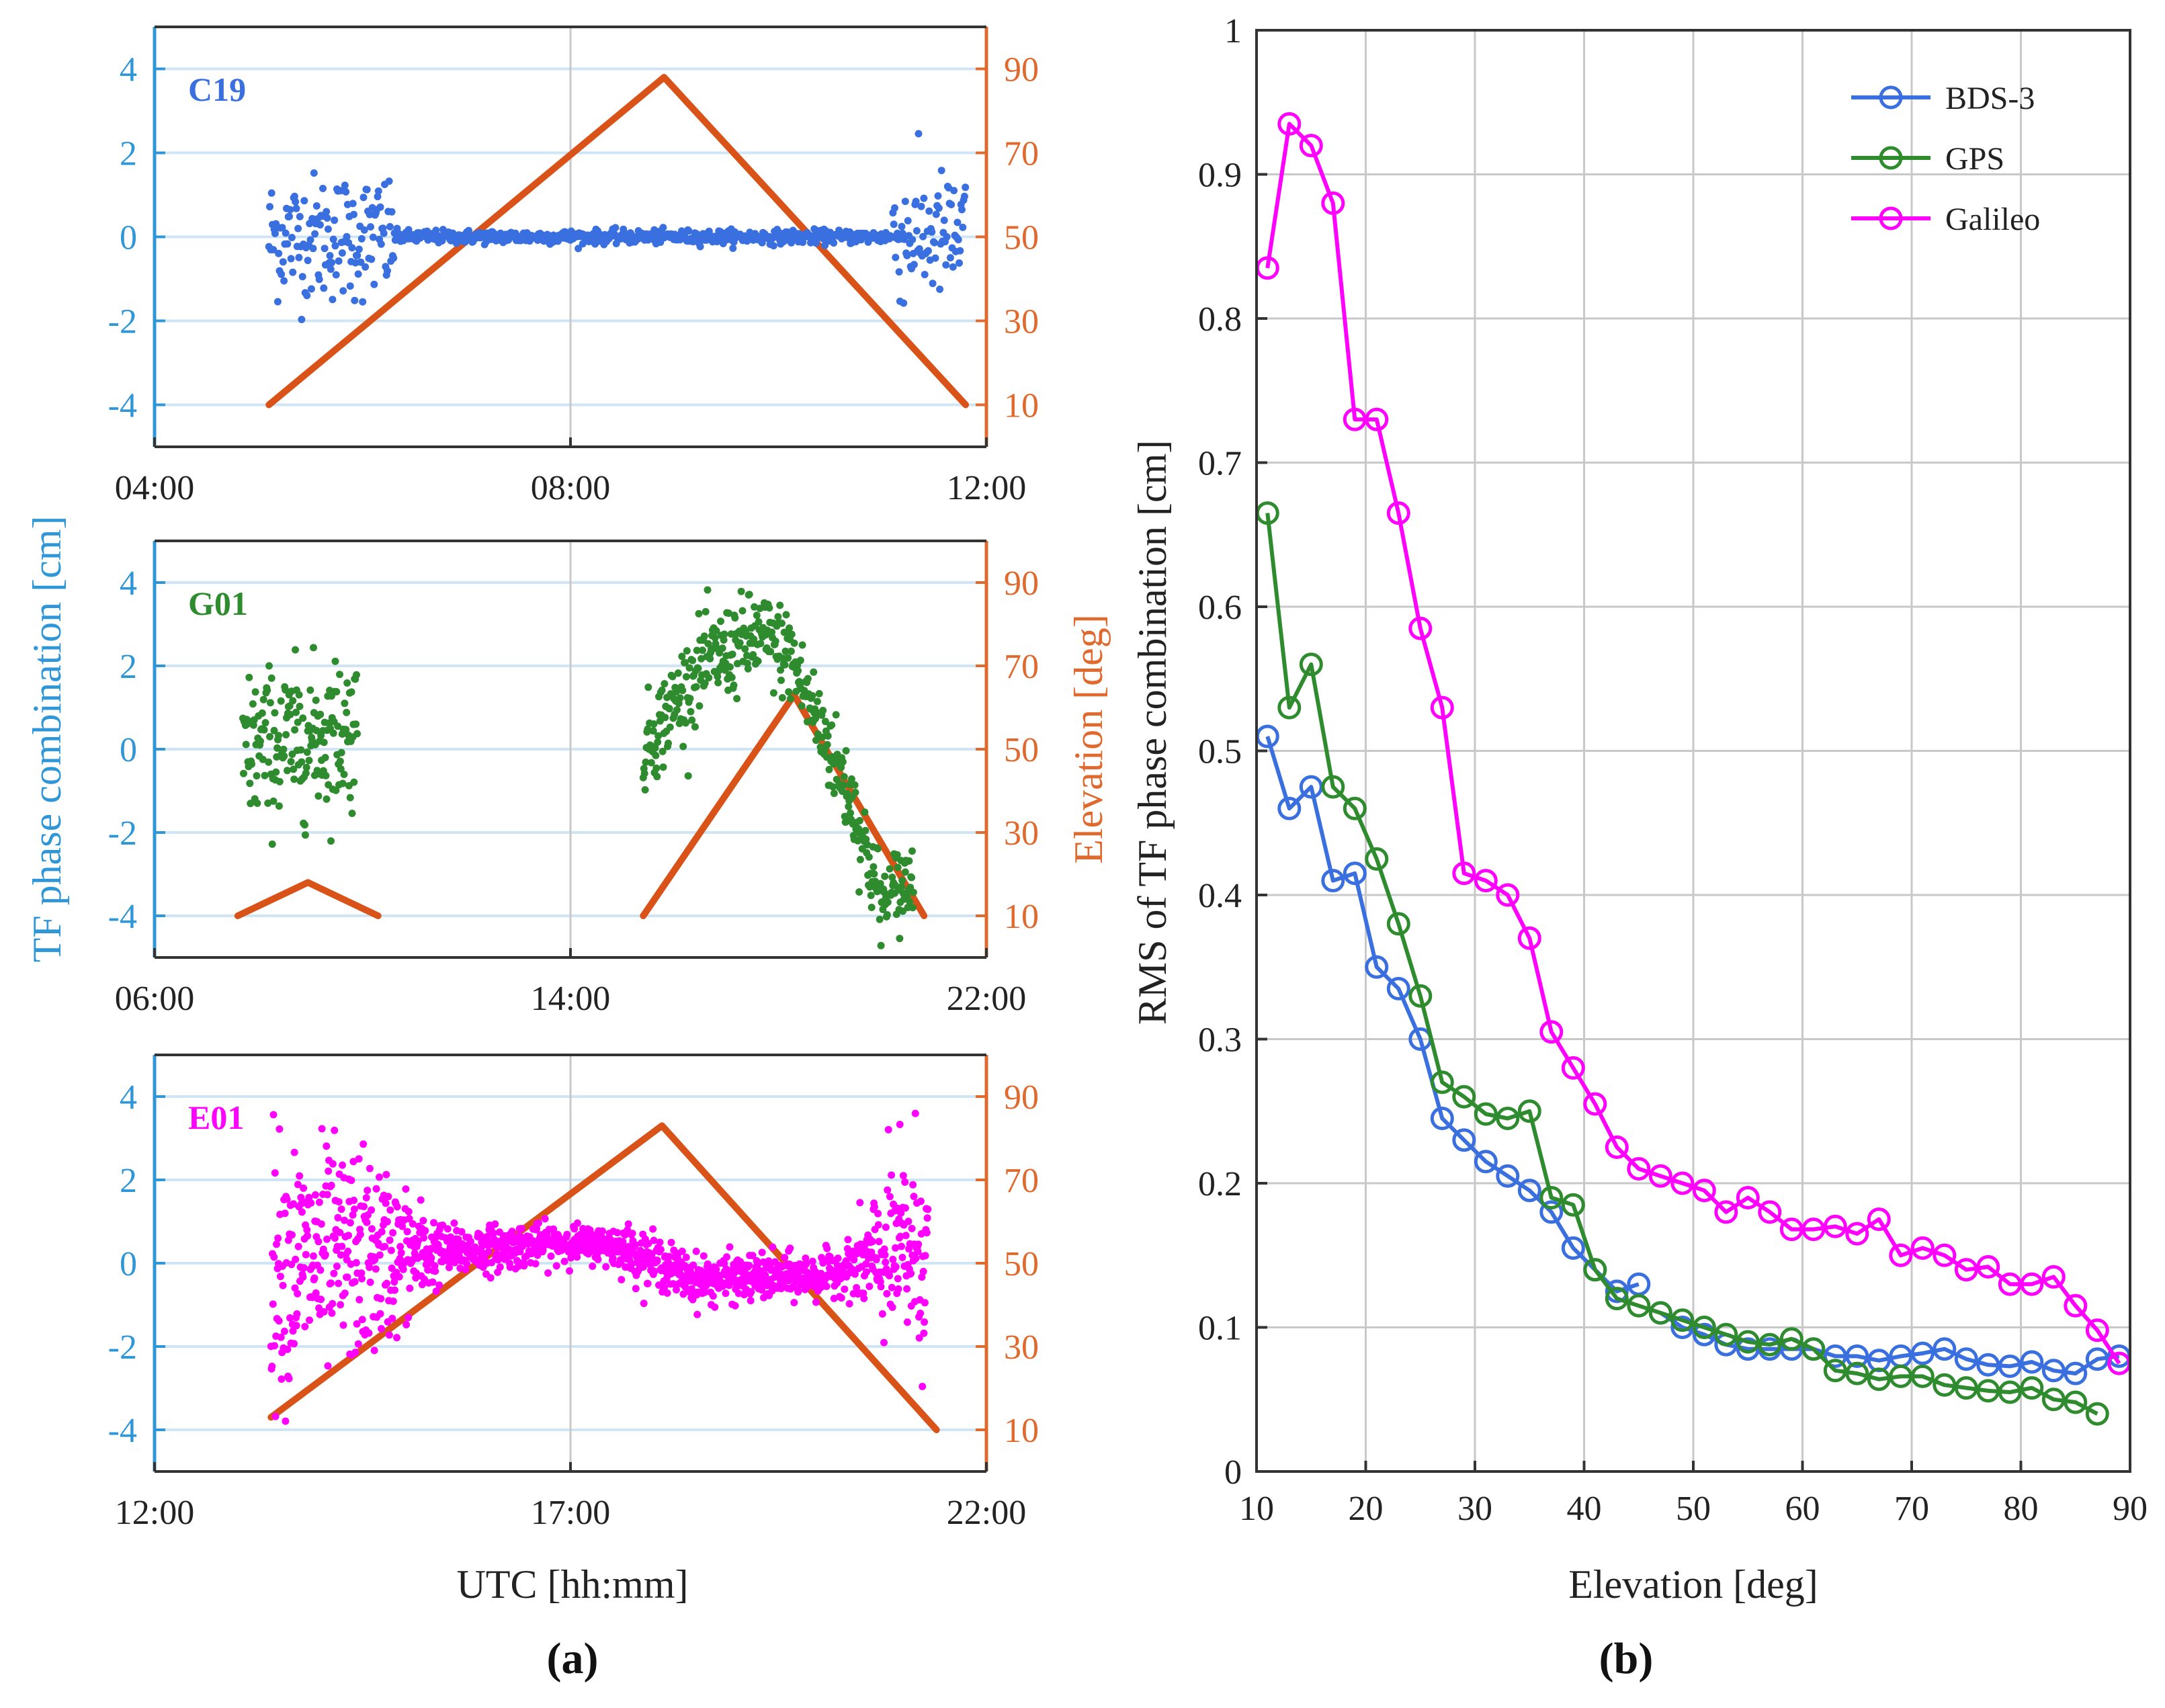 Image resolution: width=2165 pixels, height=1708 pixels. Describe the element at coordinates (1021, 917) in the screenshot. I see `right-tick-label: 10` at that location.